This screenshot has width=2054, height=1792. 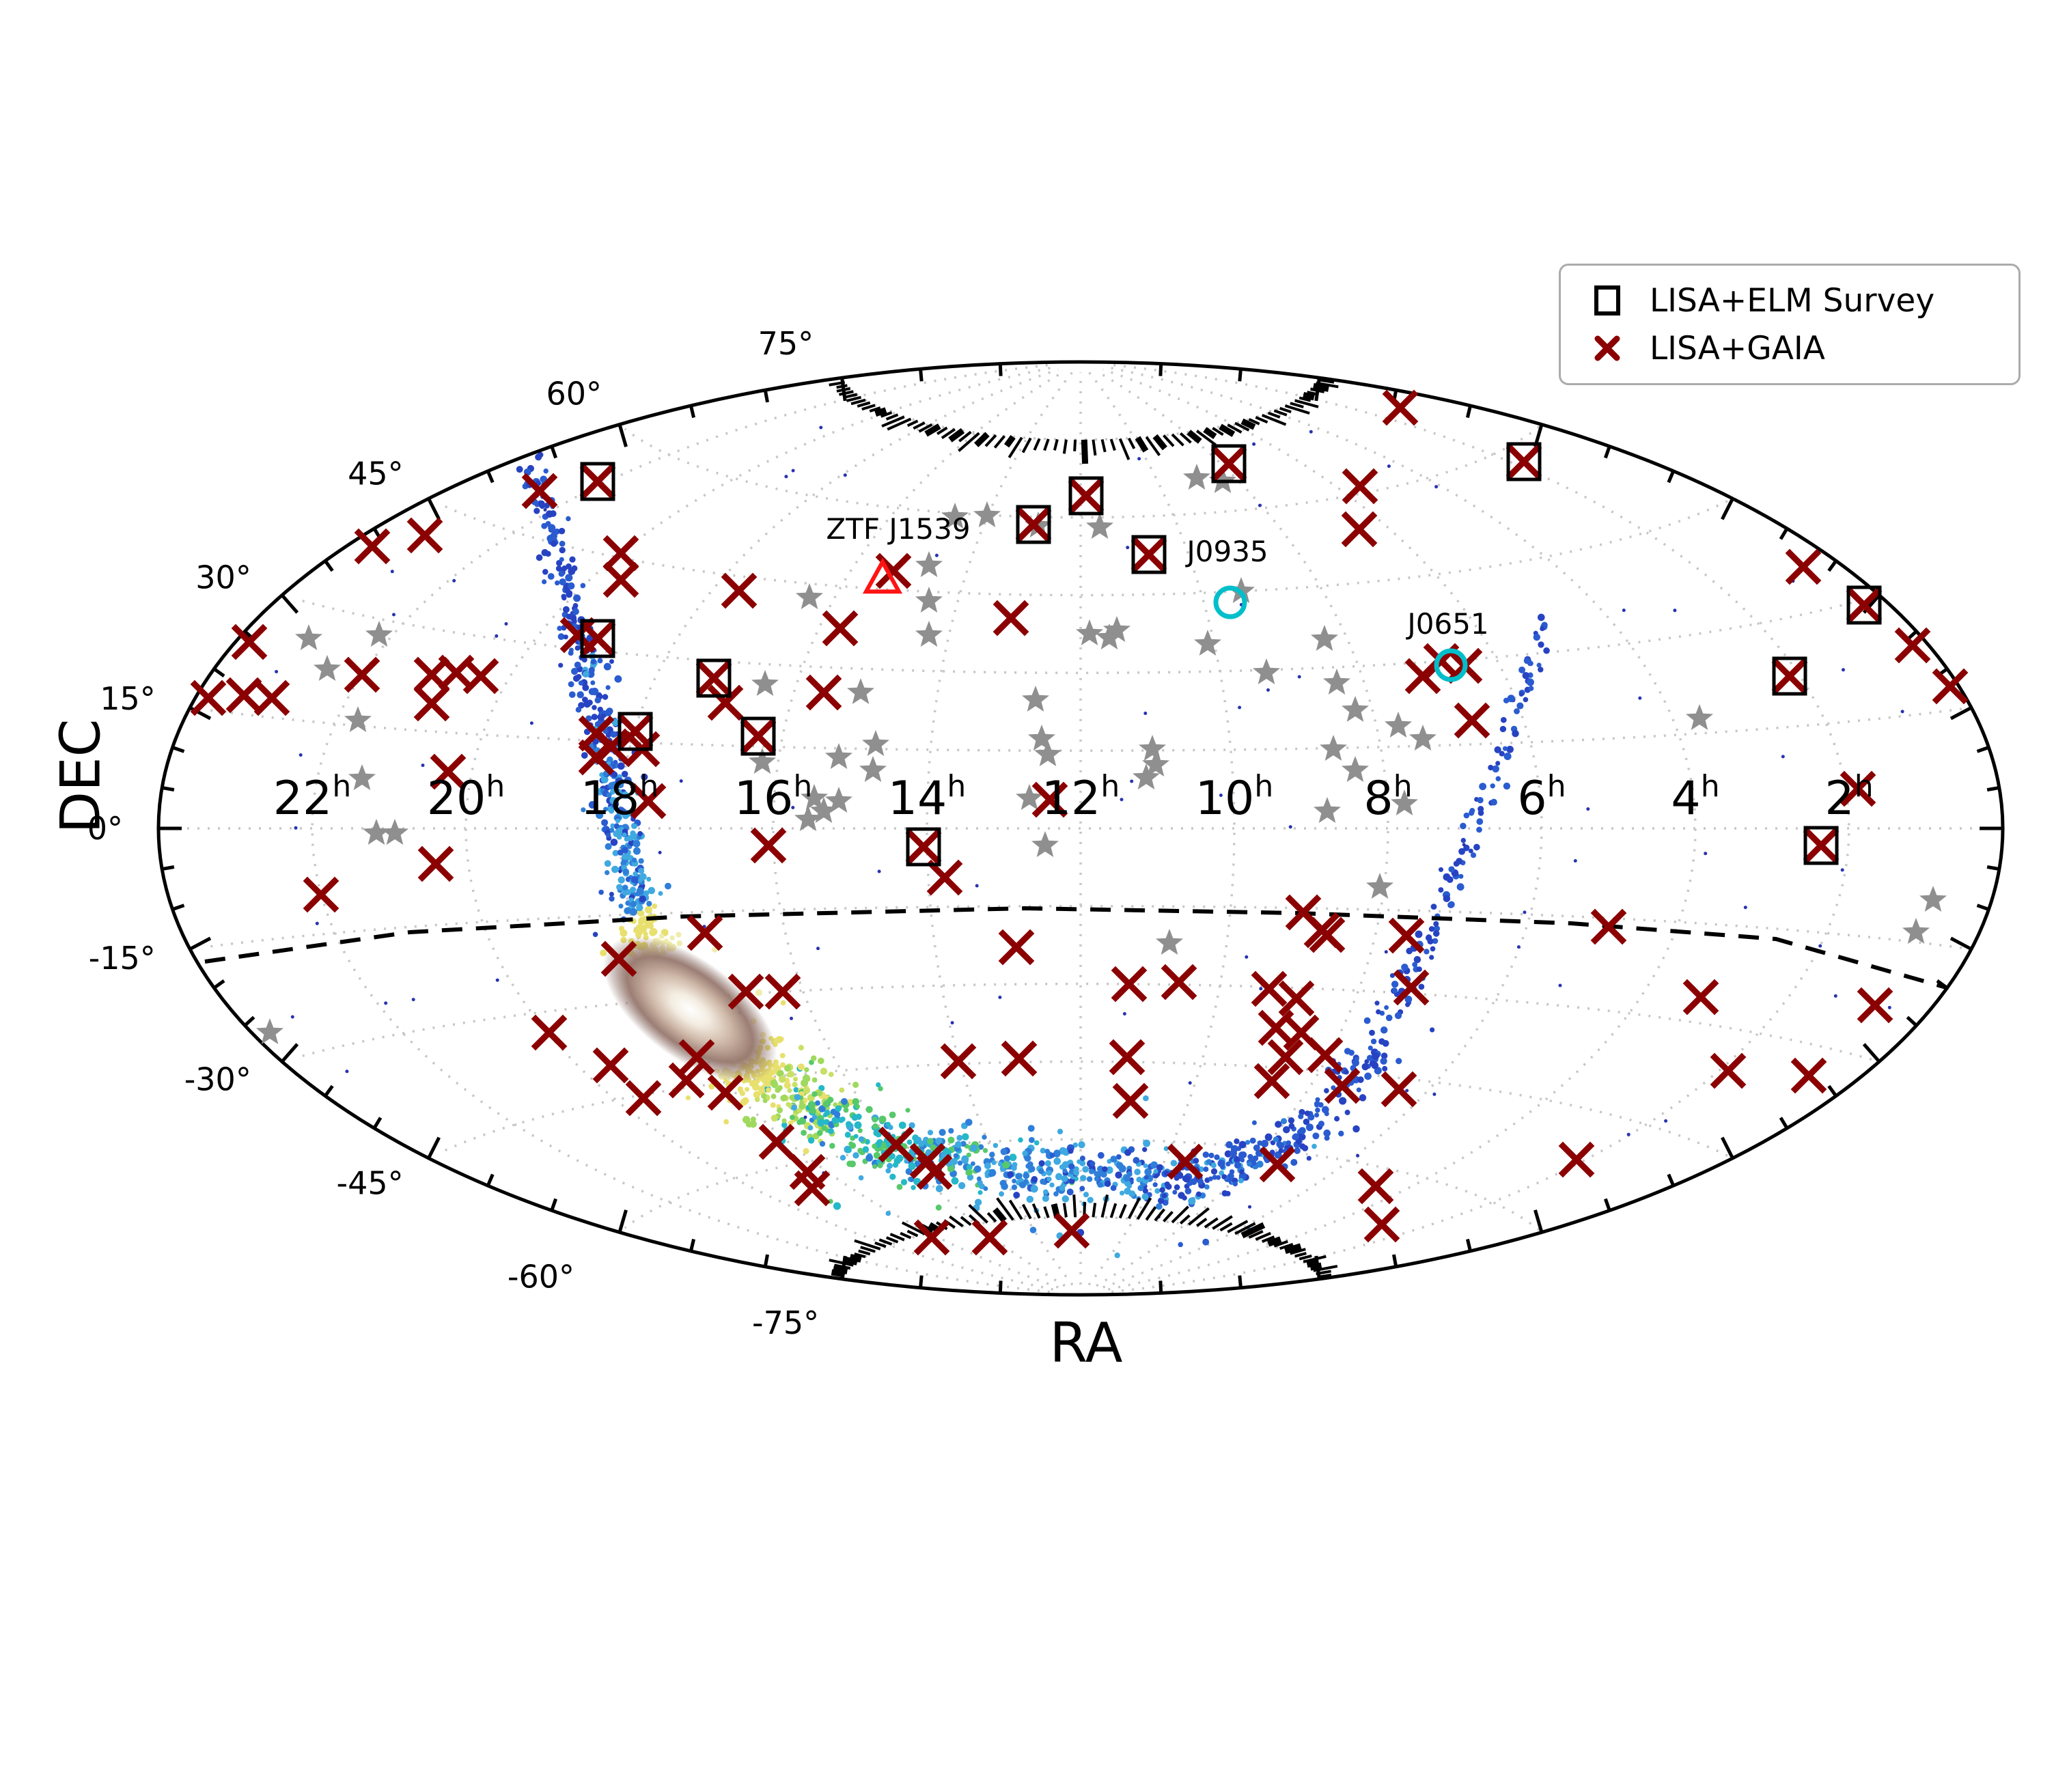 What do you see at coordinates (882, 575) in the screenshot?
I see `annotation-triangle-icon` at bounding box center [882, 575].